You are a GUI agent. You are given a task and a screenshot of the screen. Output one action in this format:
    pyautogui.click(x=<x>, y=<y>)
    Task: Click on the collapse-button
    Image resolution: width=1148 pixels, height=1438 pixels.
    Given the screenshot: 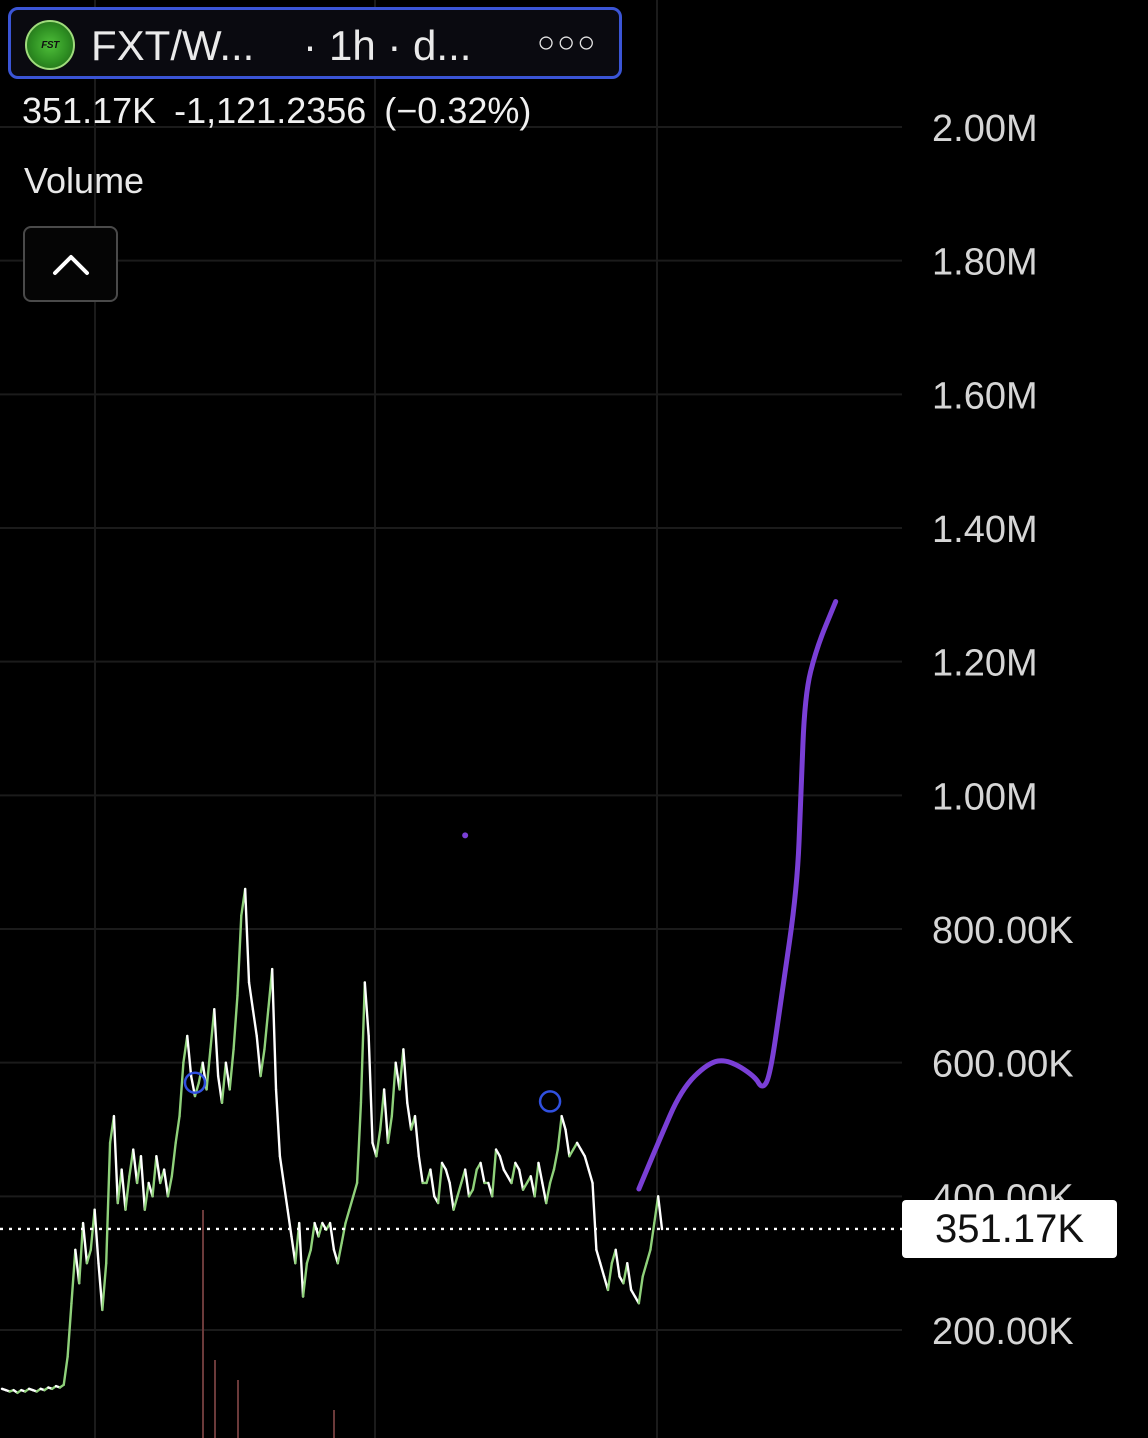 What is the action you would take?
    pyautogui.click(x=70, y=264)
    